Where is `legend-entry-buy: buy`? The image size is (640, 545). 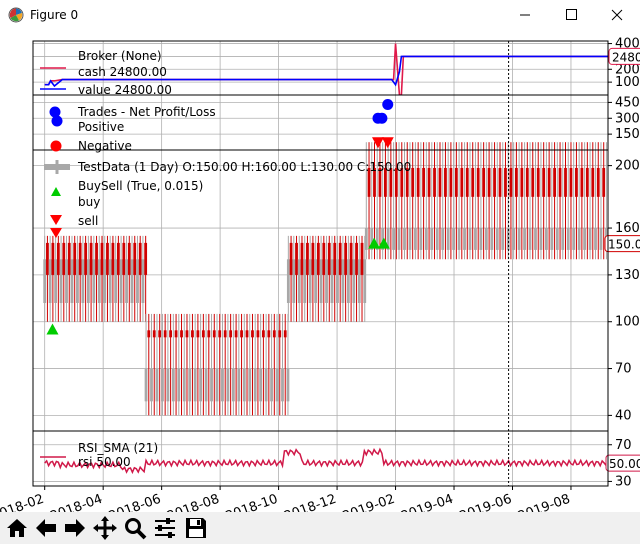 legend-entry-buy: buy is located at coordinates (89, 202).